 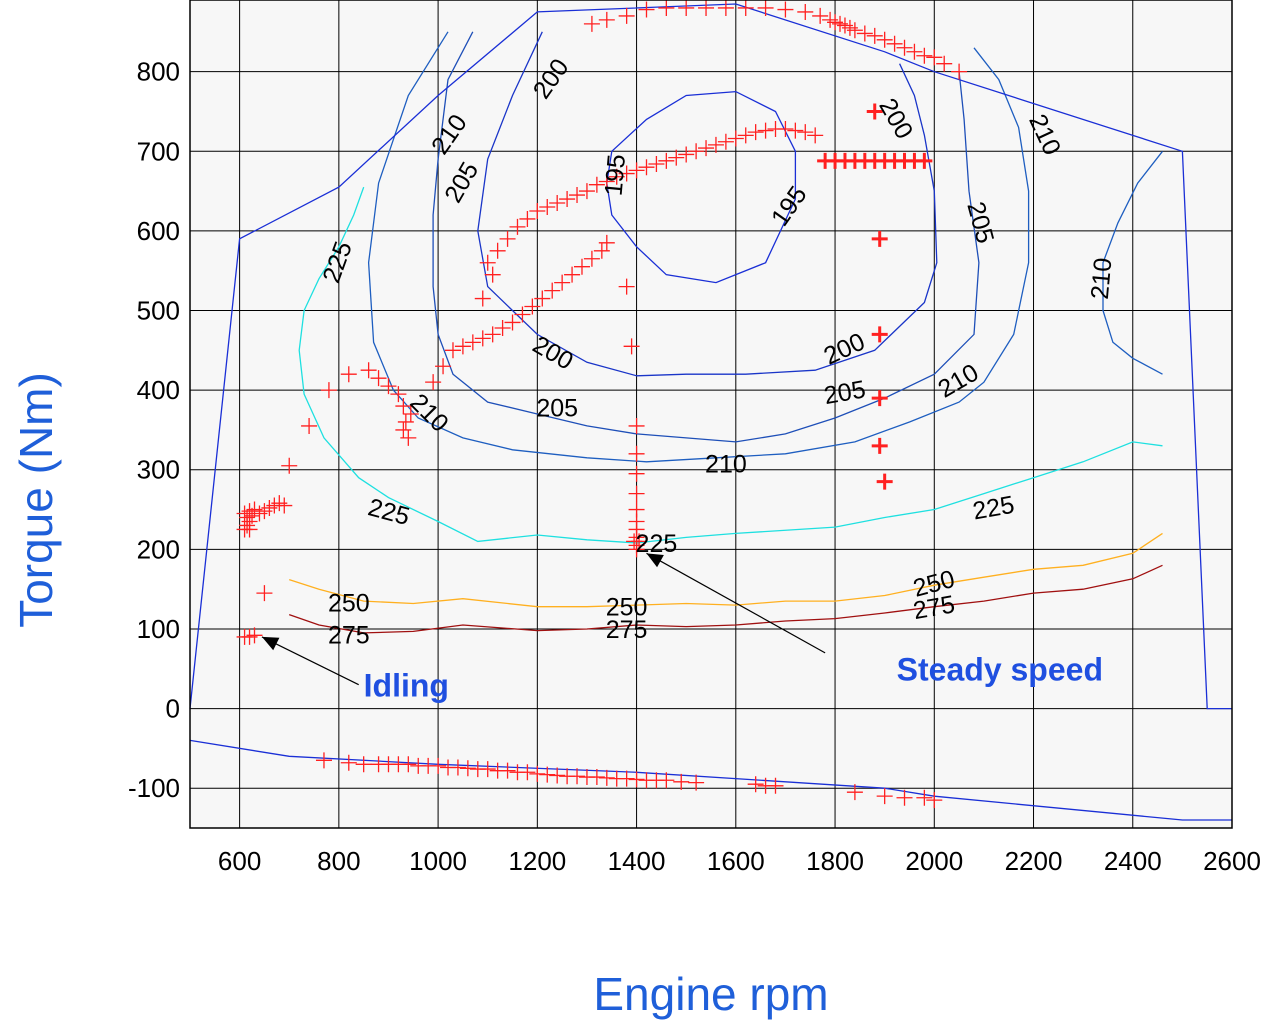 I want to click on contour-label: 195, so click(x=616, y=175).